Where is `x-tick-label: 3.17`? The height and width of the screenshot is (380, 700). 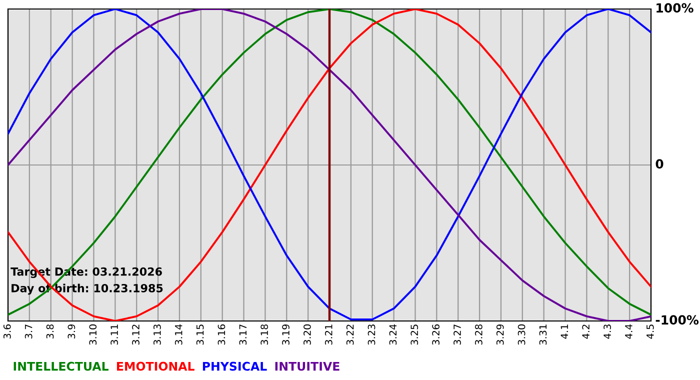 x-tick-label: 3.17 is located at coordinates (243, 334).